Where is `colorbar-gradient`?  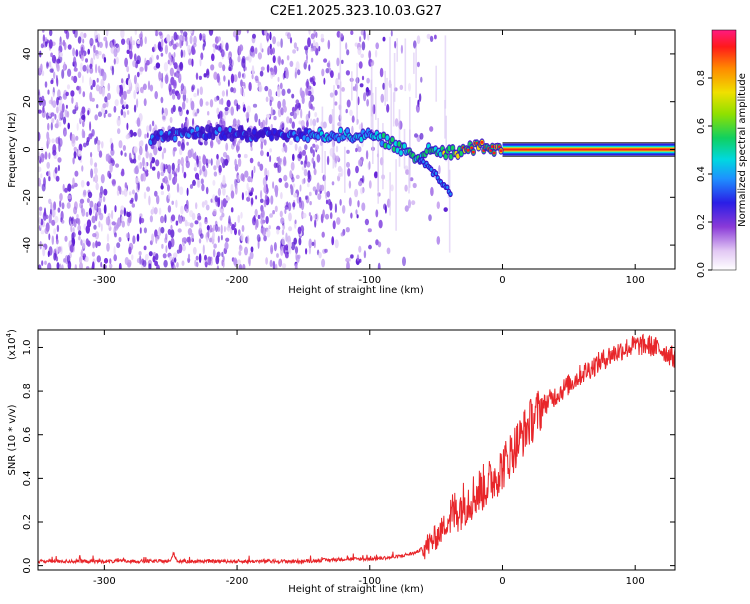
colorbar-gradient is located at coordinates (724, 150).